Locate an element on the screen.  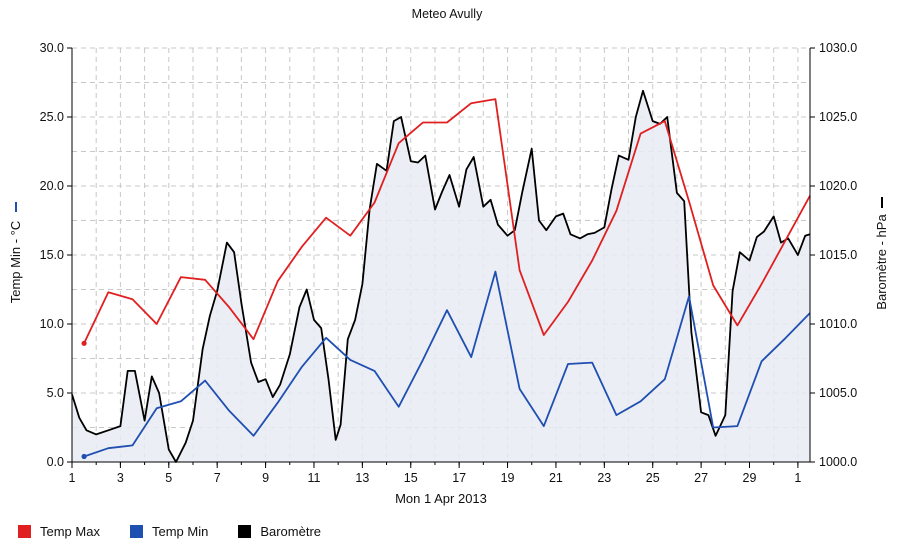
legend-swatch-temp-max is located at coordinates (24, 531).